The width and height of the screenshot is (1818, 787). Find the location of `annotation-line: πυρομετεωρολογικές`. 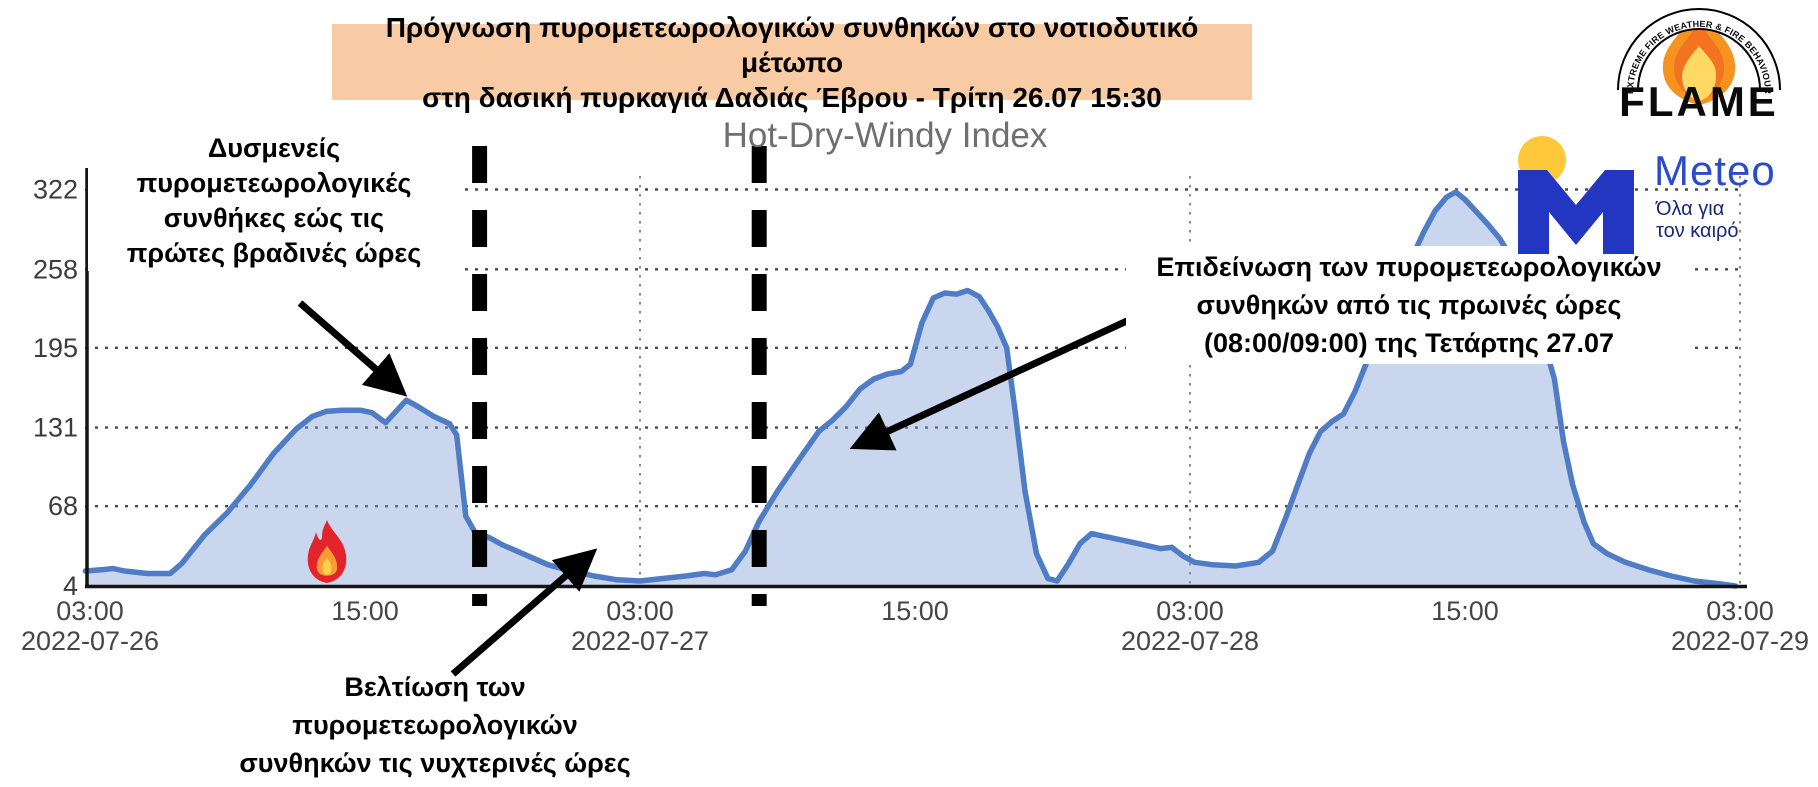

annotation-line: πυρομετεωρολογικές is located at coordinates (274, 183).